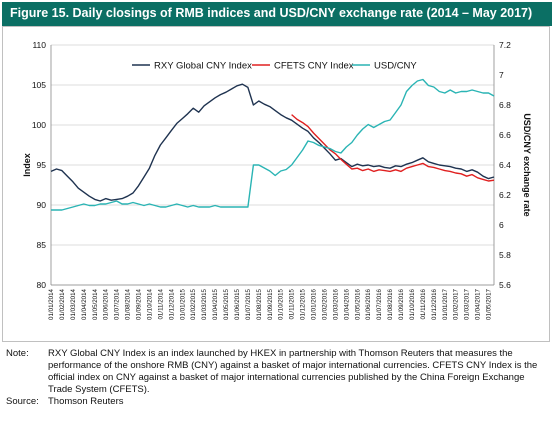 The width and height of the screenshot is (554, 422). I want to click on x-tick-label: 01/07/2015, so click(248, 304).